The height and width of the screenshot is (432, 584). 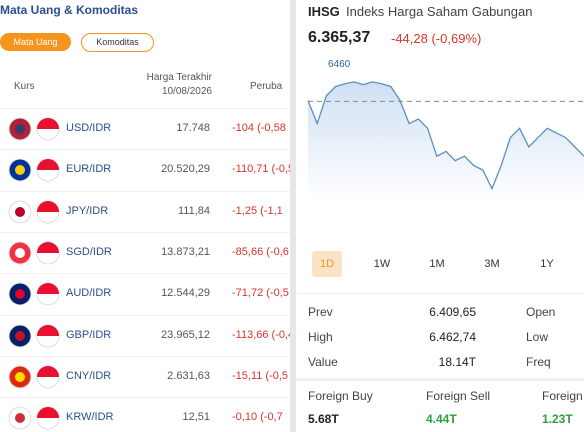 What do you see at coordinates (257, 417) in the screenshot?
I see `change: -0,10 (-0,7` at bounding box center [257, 417].